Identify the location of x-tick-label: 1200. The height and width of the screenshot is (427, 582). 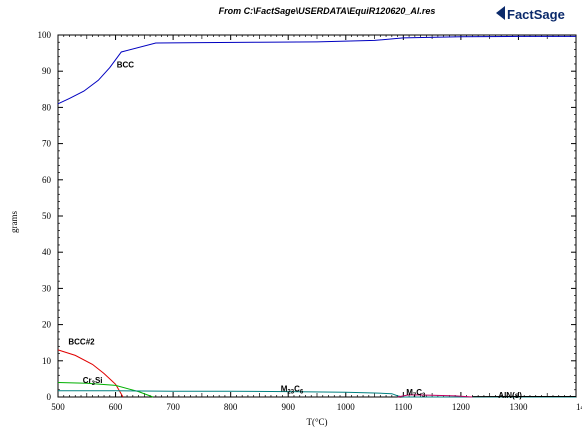
(461, 407).